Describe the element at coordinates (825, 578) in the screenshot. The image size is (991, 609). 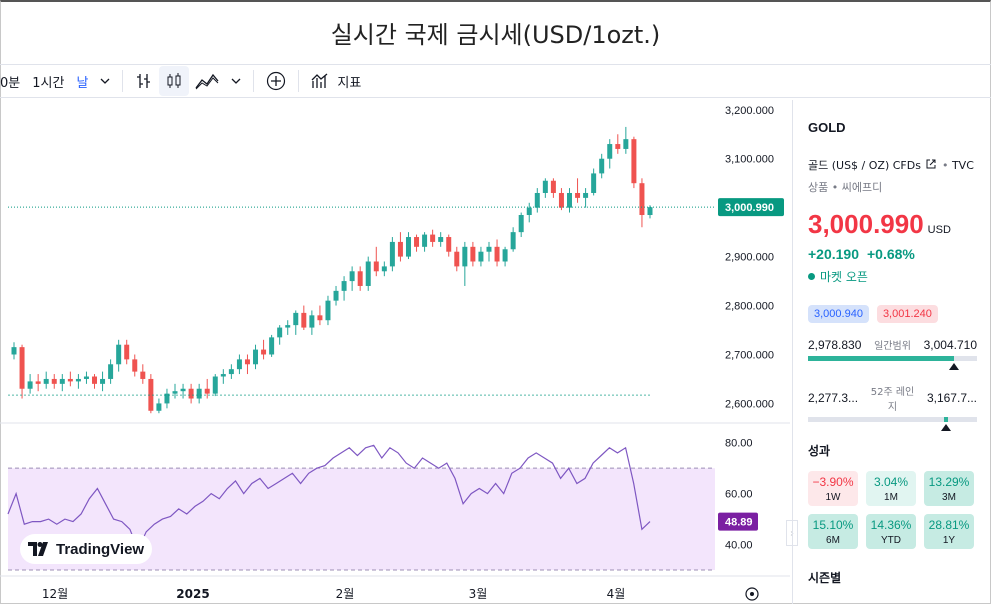
I see `seasonals-title: 시즌별` at that location.